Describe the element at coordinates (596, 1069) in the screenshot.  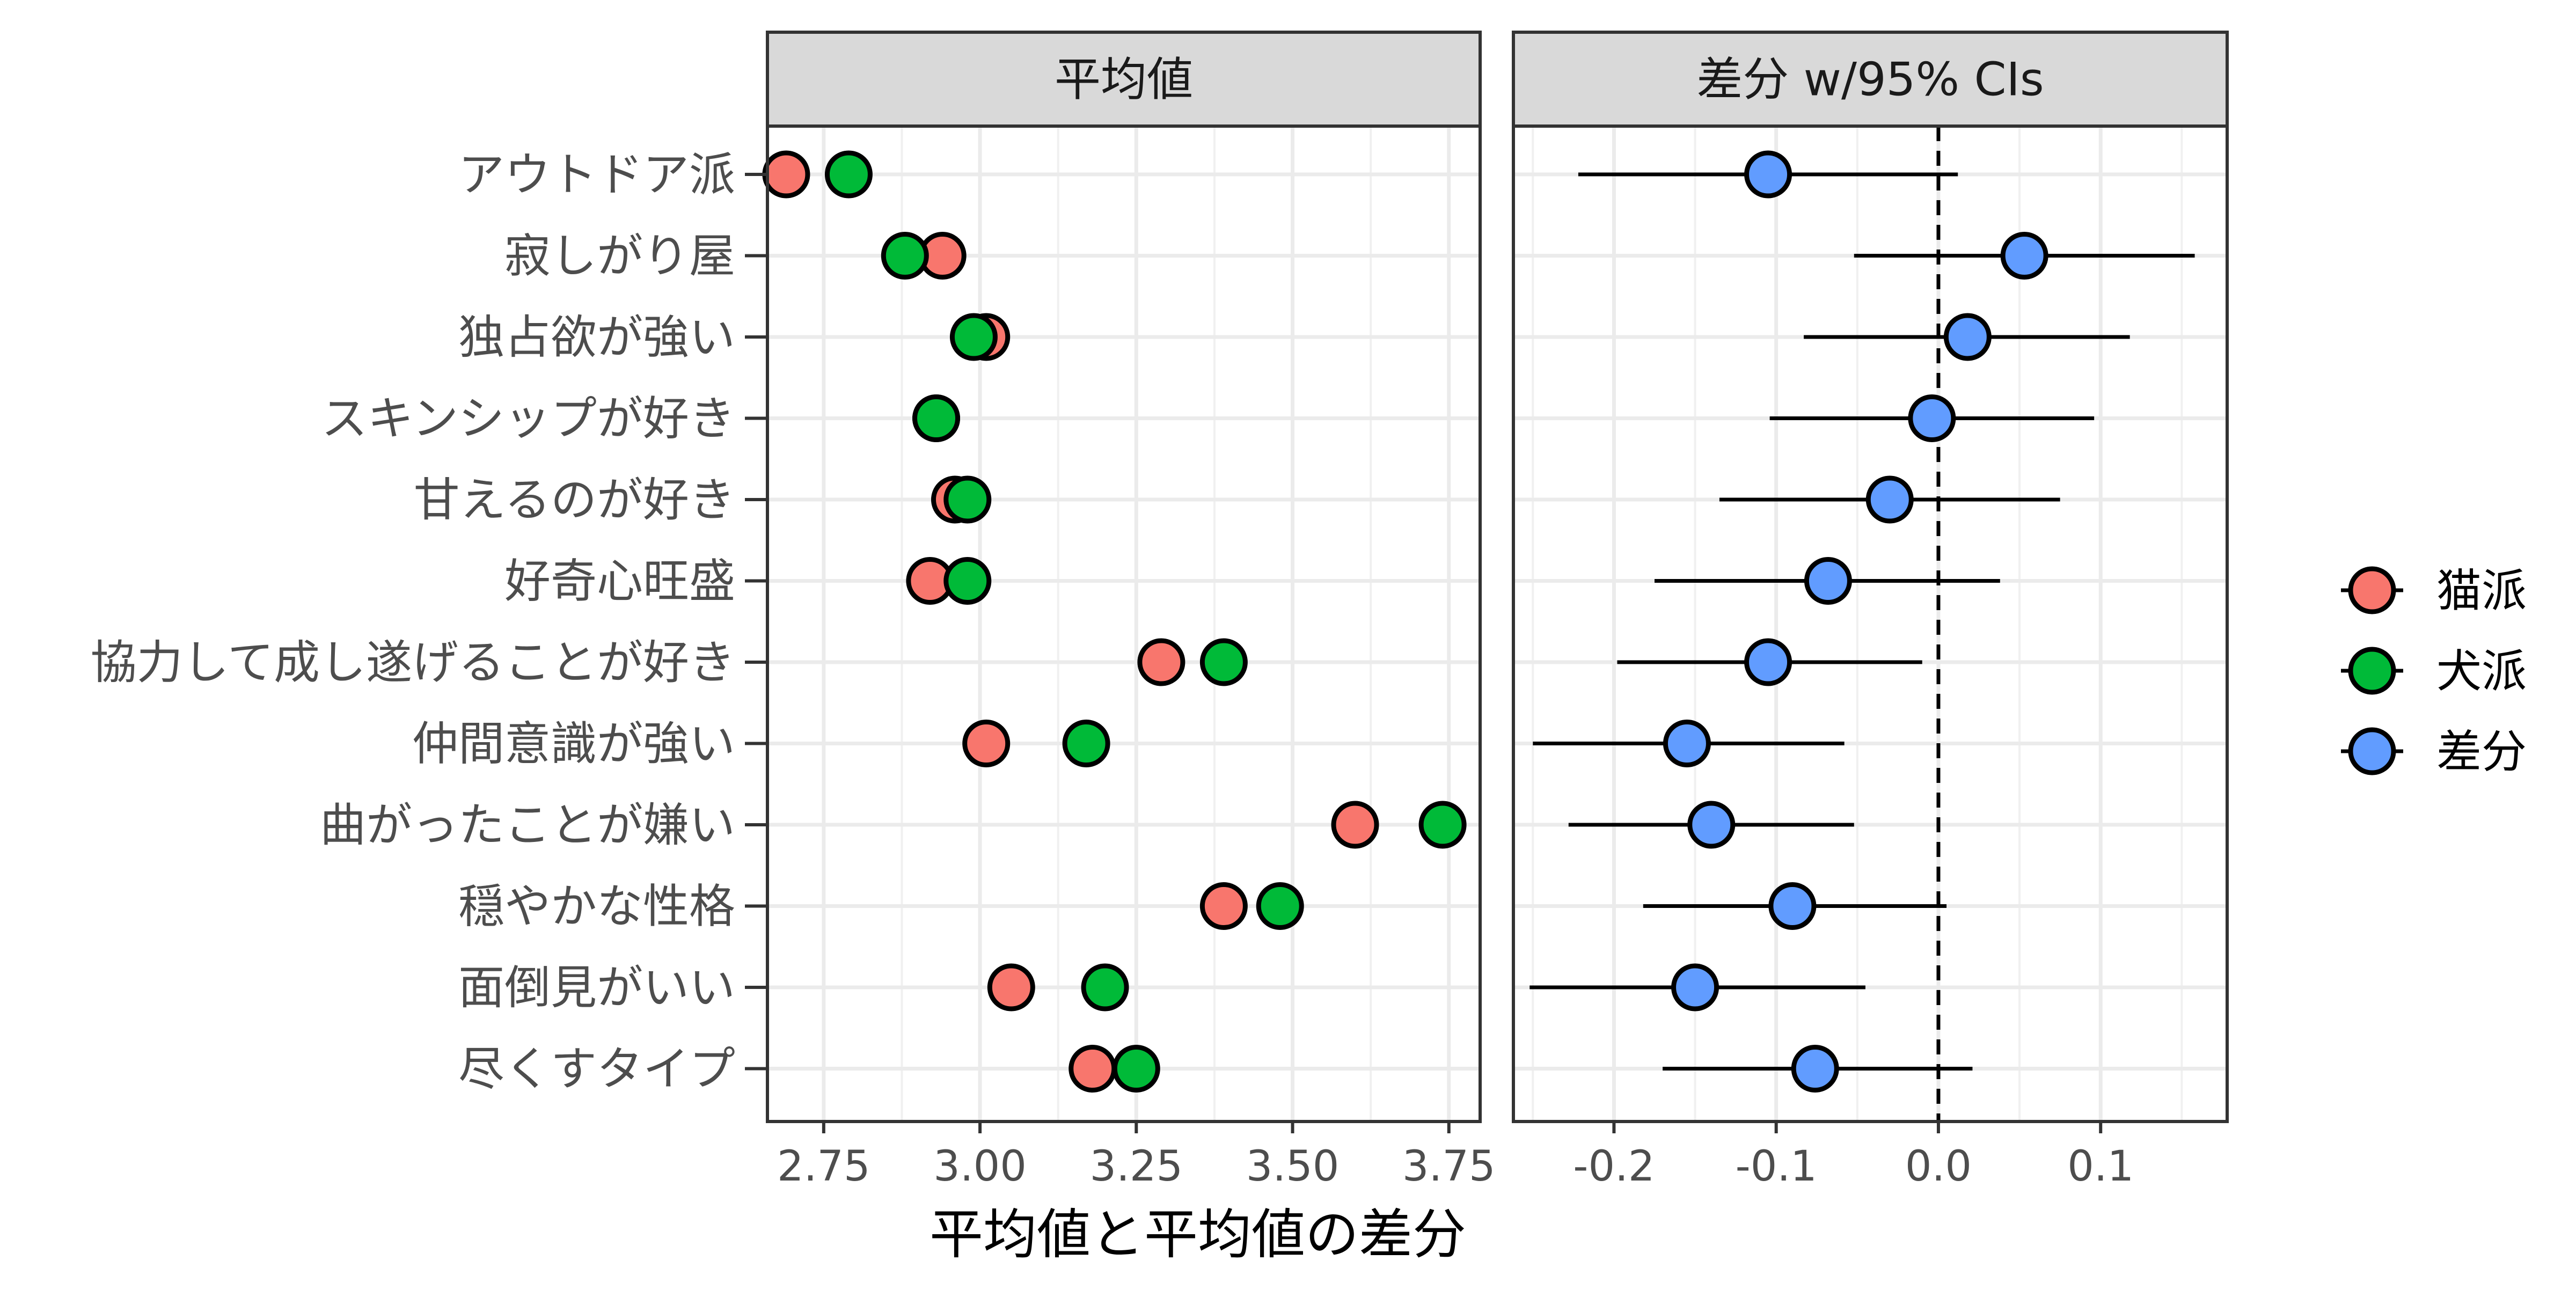
I see `y-tick-label: 尽くすタイプ` at that location.